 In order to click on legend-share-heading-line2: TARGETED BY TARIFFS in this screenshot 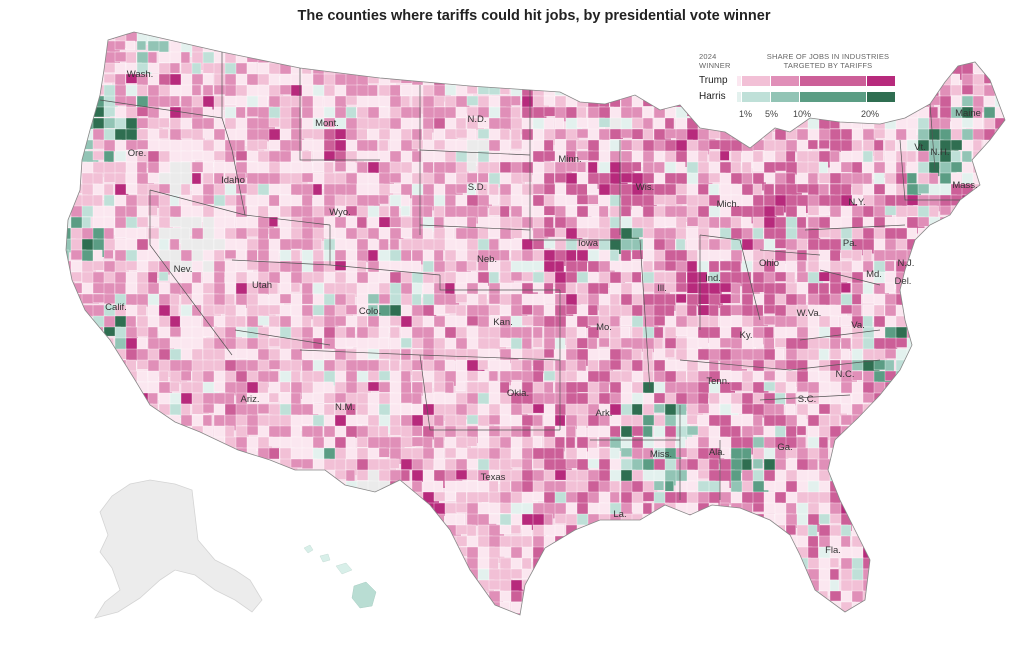, I will do `click(828, 65)`.